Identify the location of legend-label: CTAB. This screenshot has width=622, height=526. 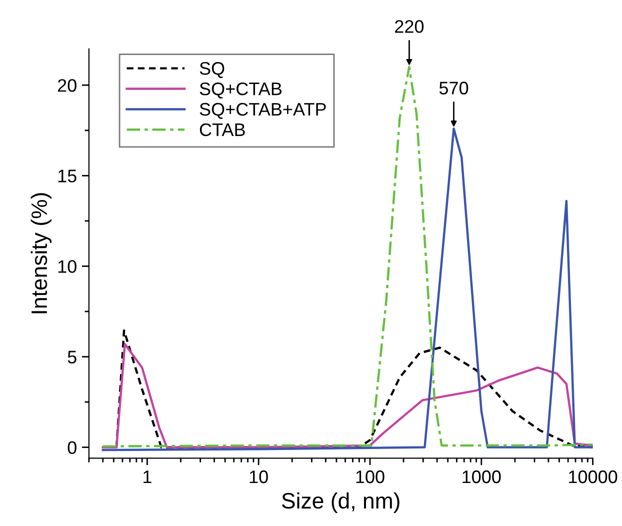
(222, 129).